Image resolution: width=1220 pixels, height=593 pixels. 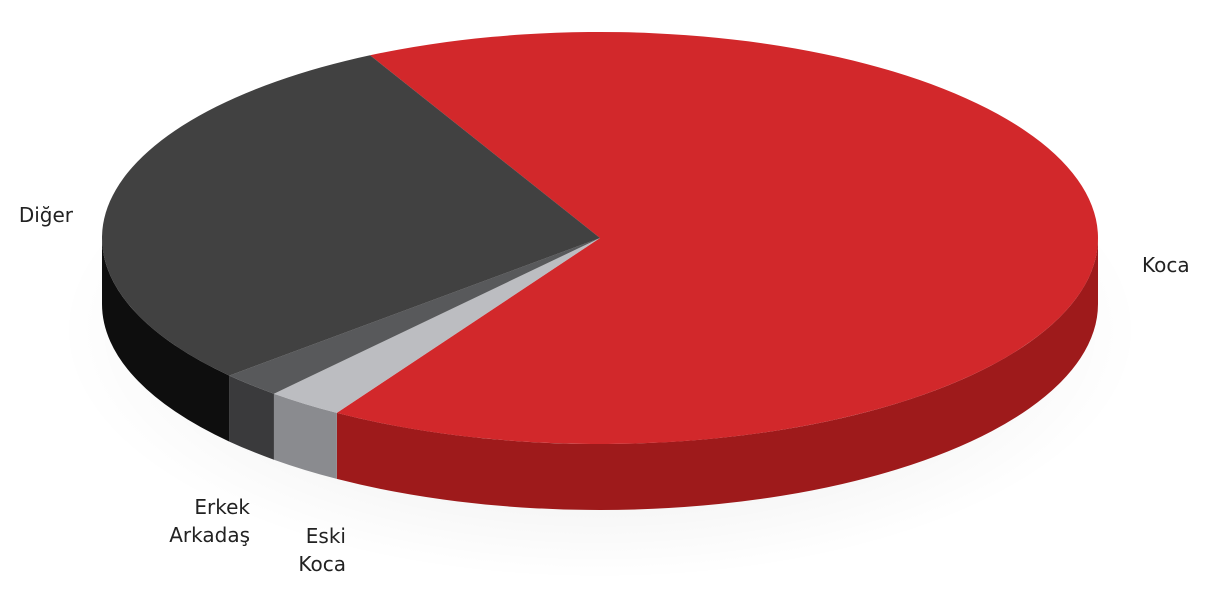 I want to click on pie-slice-label: Koca, so click(x=1166, y=265).